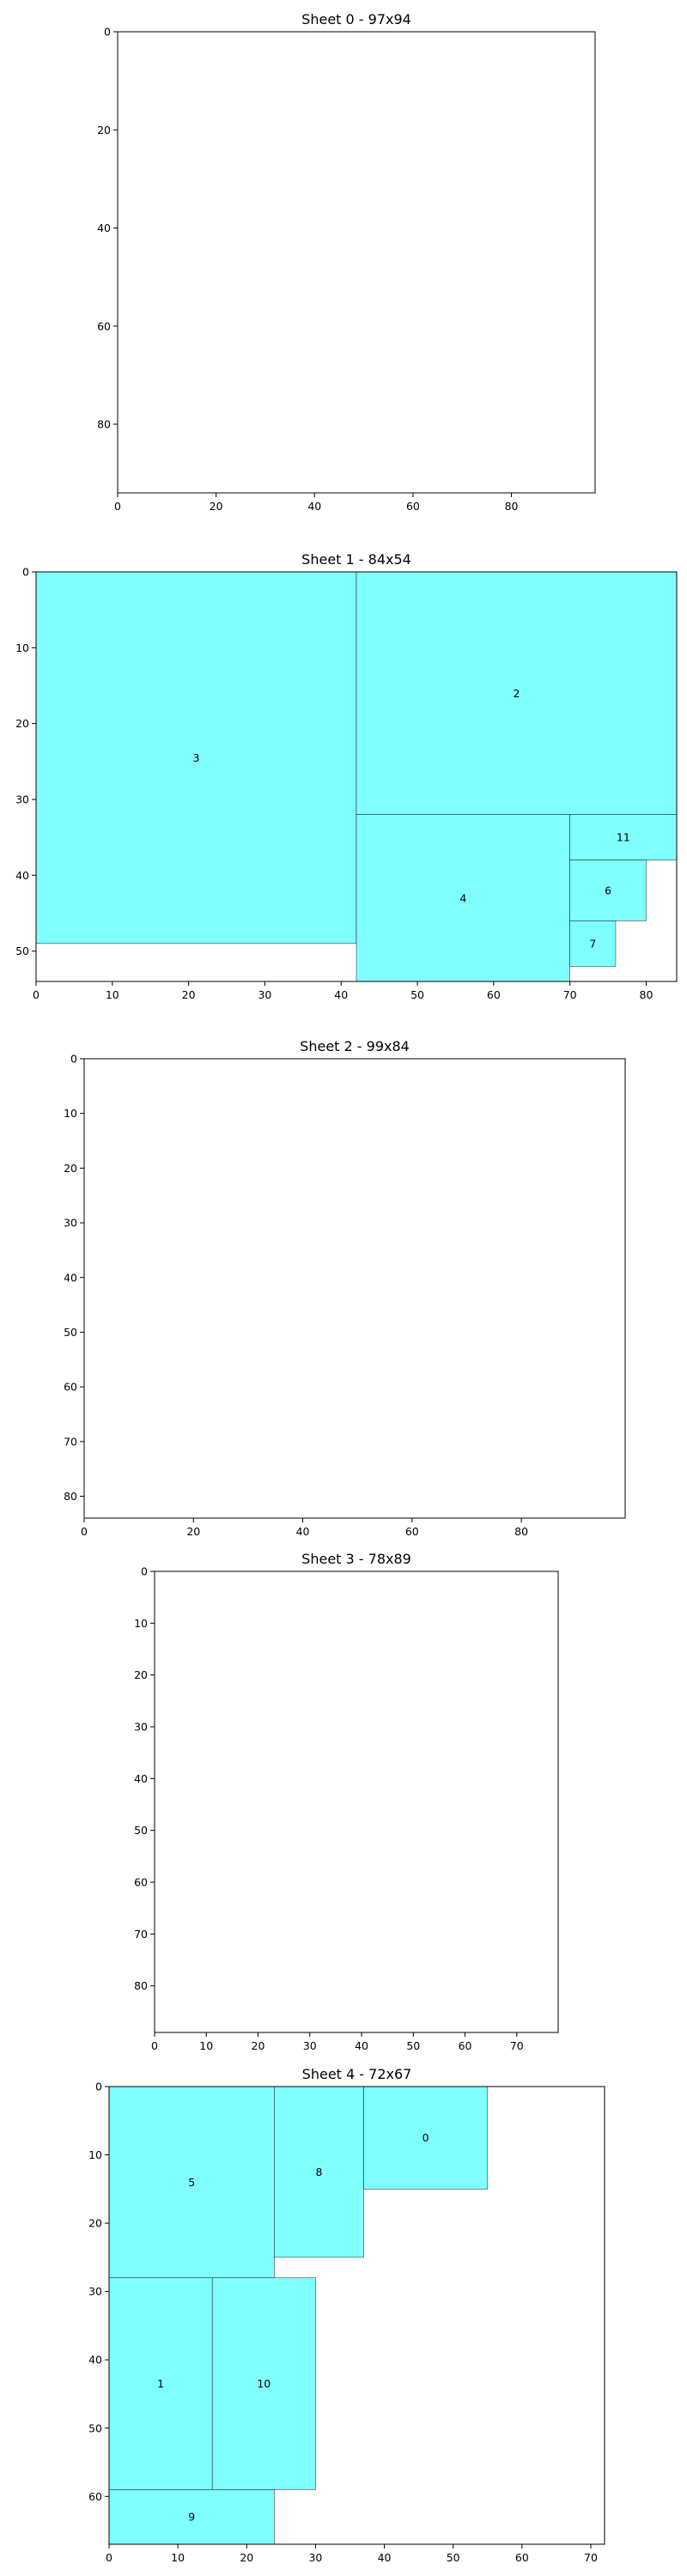  Describe the element at coordinates (189, 995) in the screenshot. I see `sheet-1-xtick-label: 20` at that location.